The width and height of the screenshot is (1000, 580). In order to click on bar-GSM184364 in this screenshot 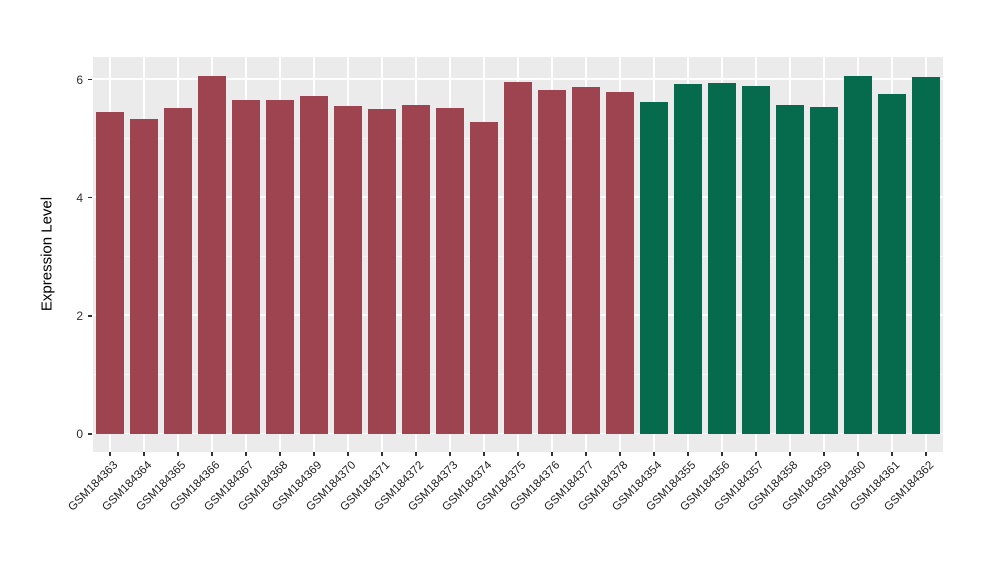, I will do `click(144, 276)`.